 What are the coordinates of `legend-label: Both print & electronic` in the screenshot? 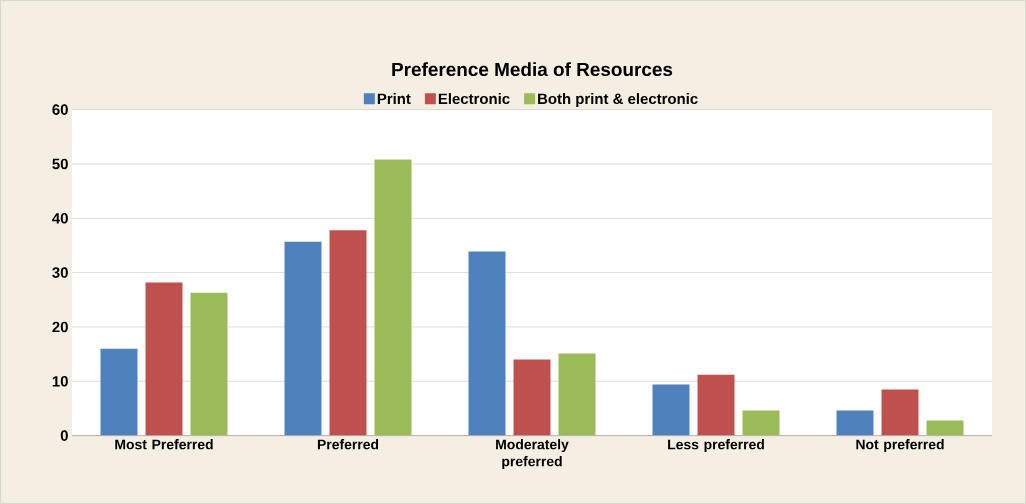 It's located at (618, 100).